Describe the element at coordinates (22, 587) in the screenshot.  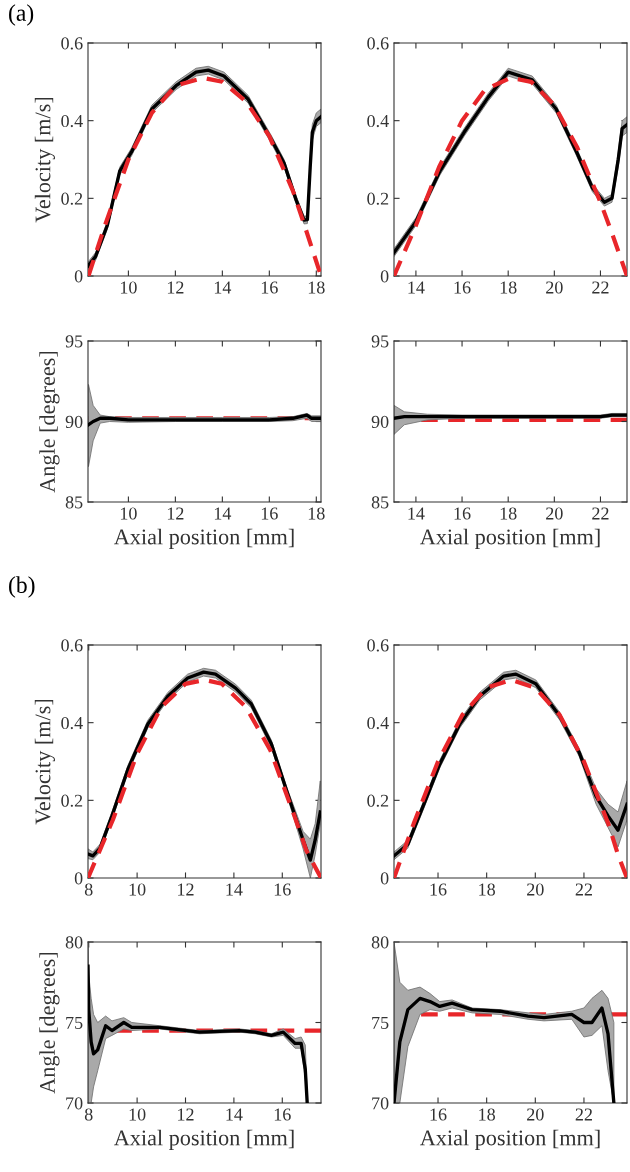
I see `text: (b)` at that location.